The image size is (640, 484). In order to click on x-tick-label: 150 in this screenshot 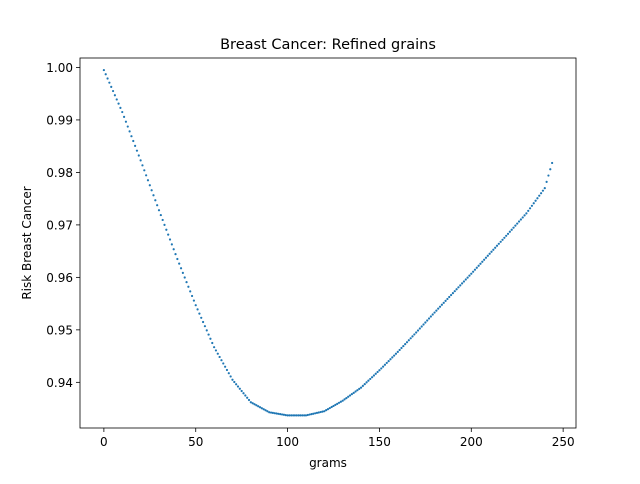, I will do `click(379, 442)`.